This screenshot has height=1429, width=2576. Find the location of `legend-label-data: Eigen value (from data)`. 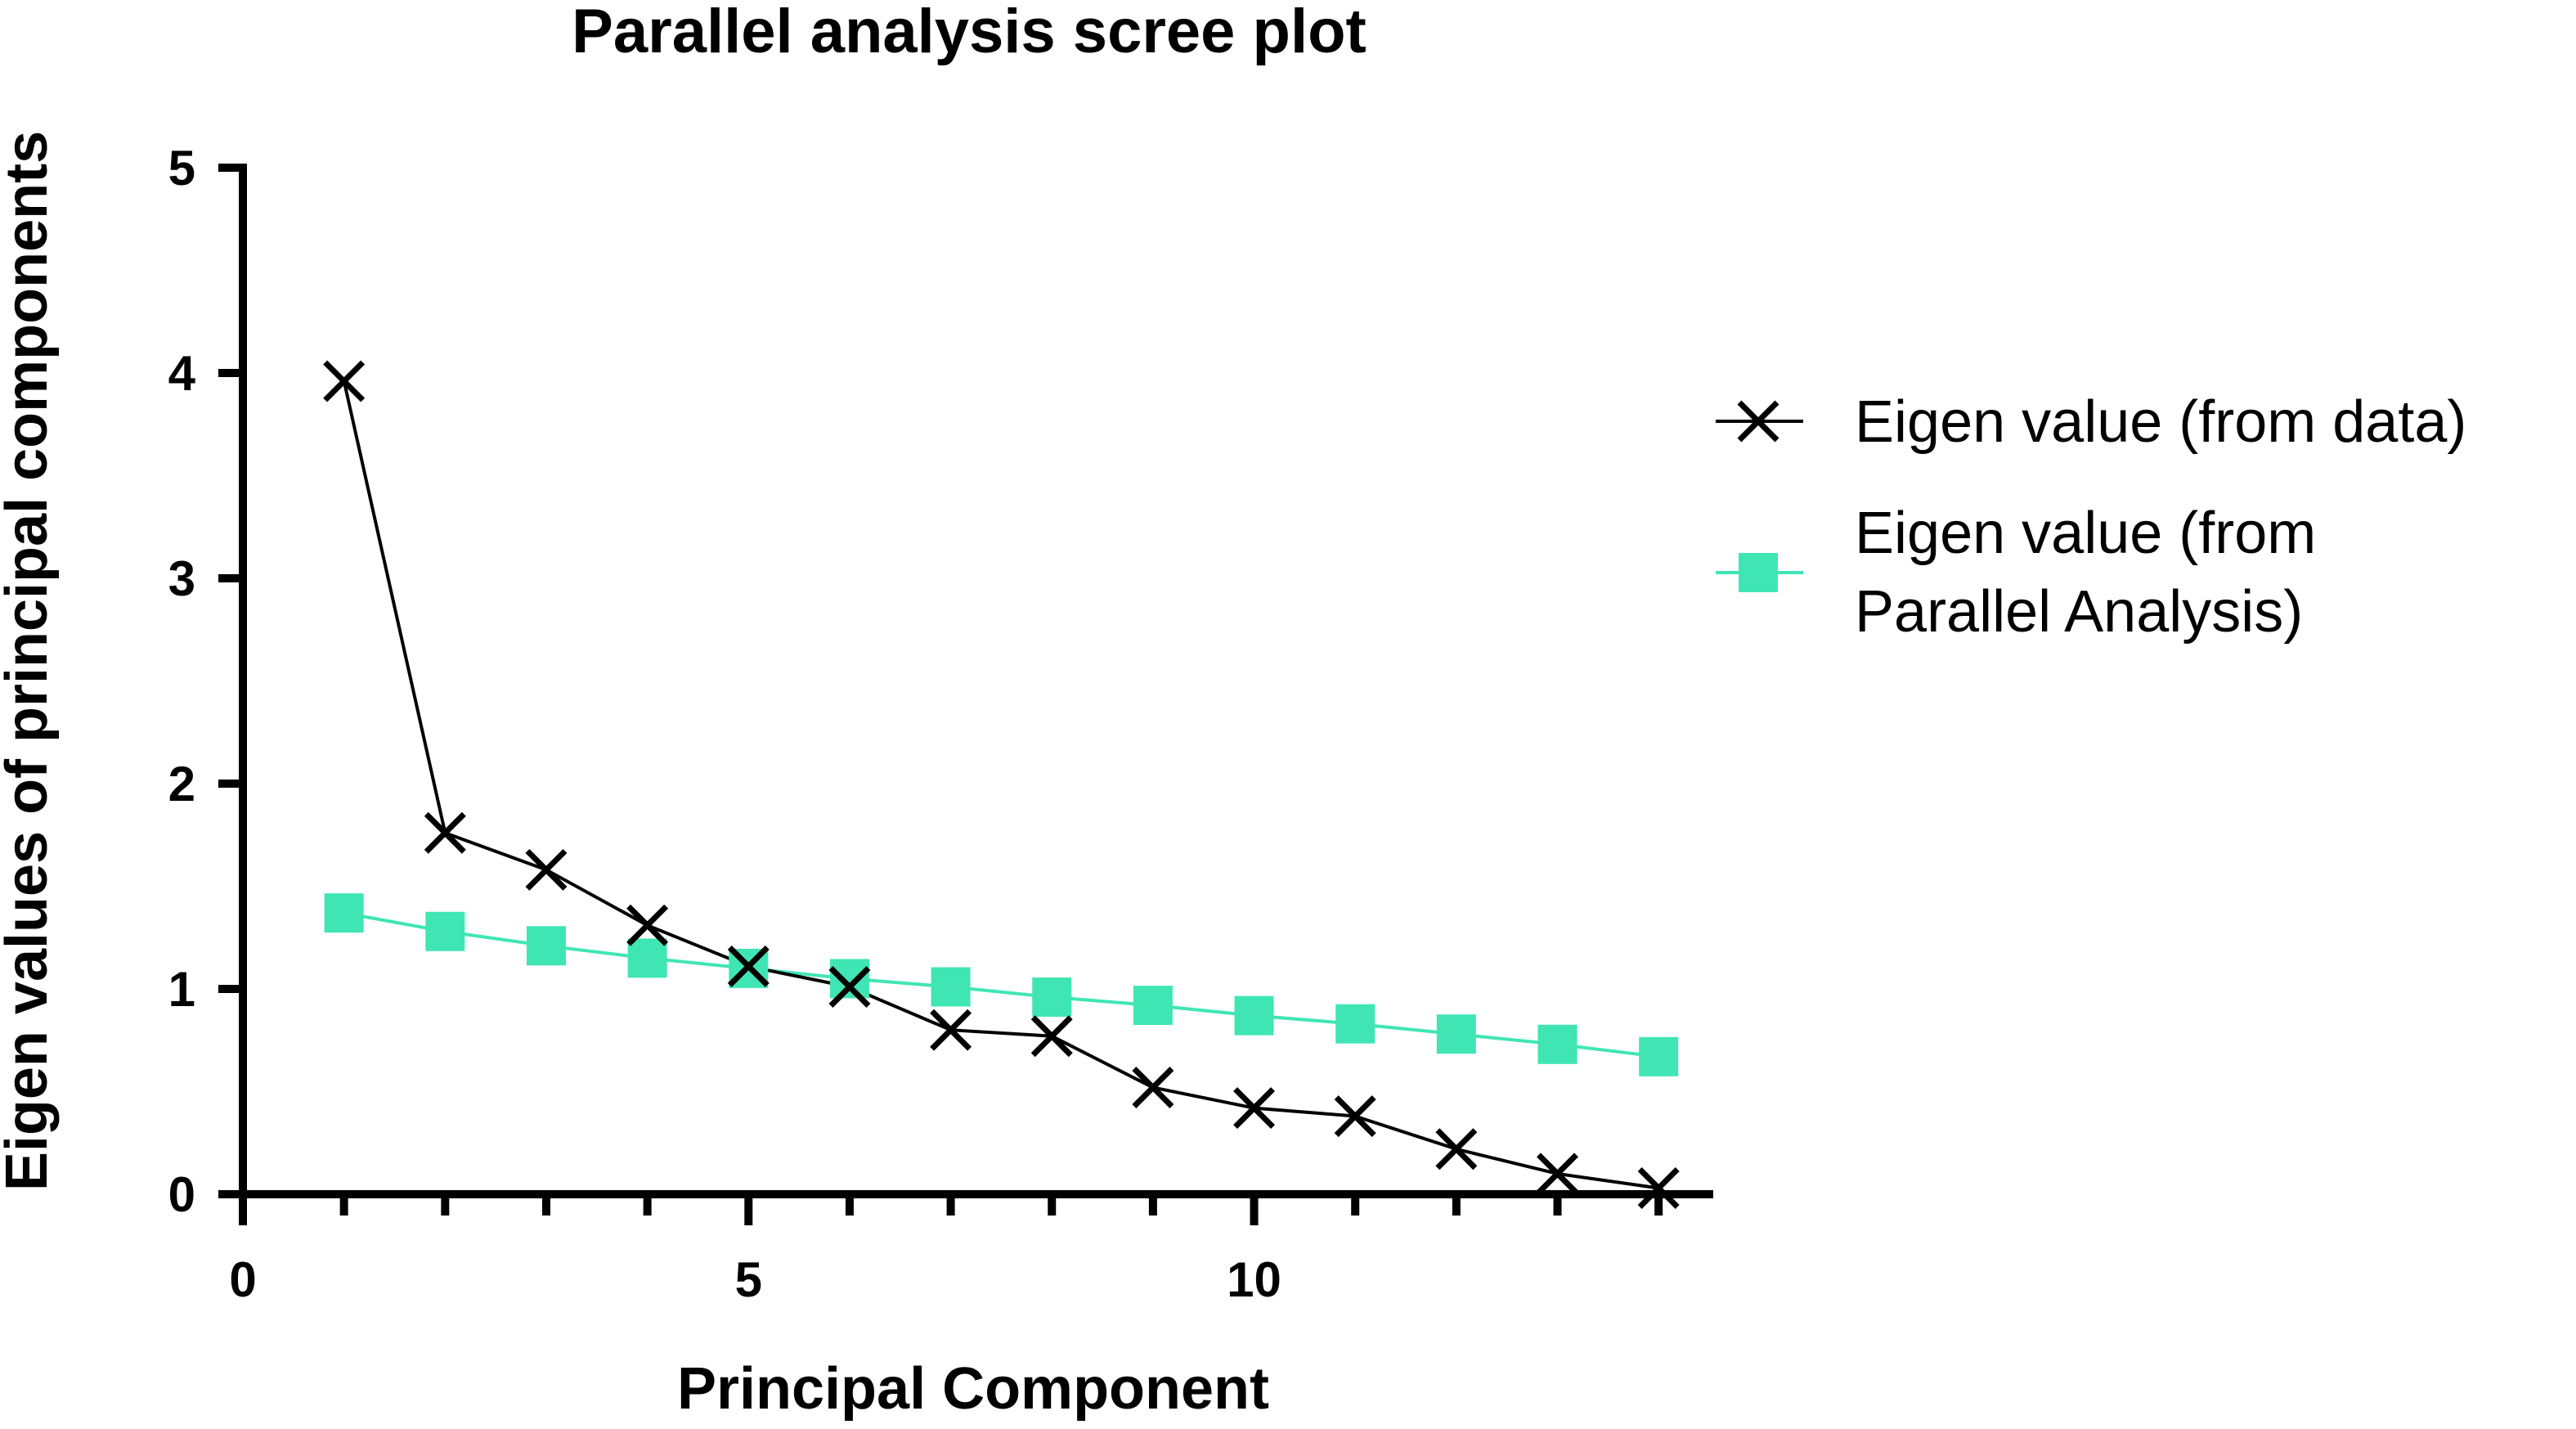

legend-label-data: Eigen value (from data) is located at coordinates (2160, 422).